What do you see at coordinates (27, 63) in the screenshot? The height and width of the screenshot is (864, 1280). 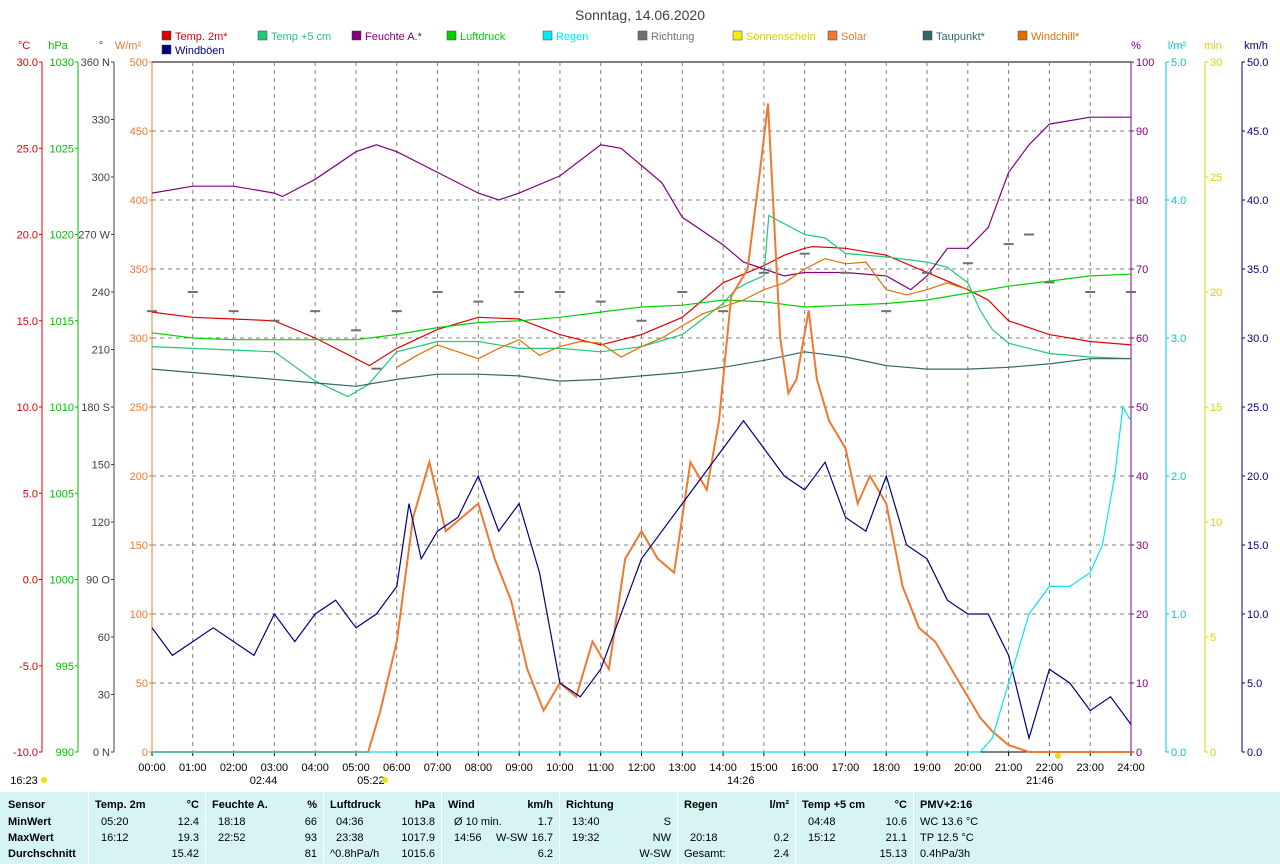 I see `temp-axis-tick-label: 30.0` at bounding box center [27, 63].